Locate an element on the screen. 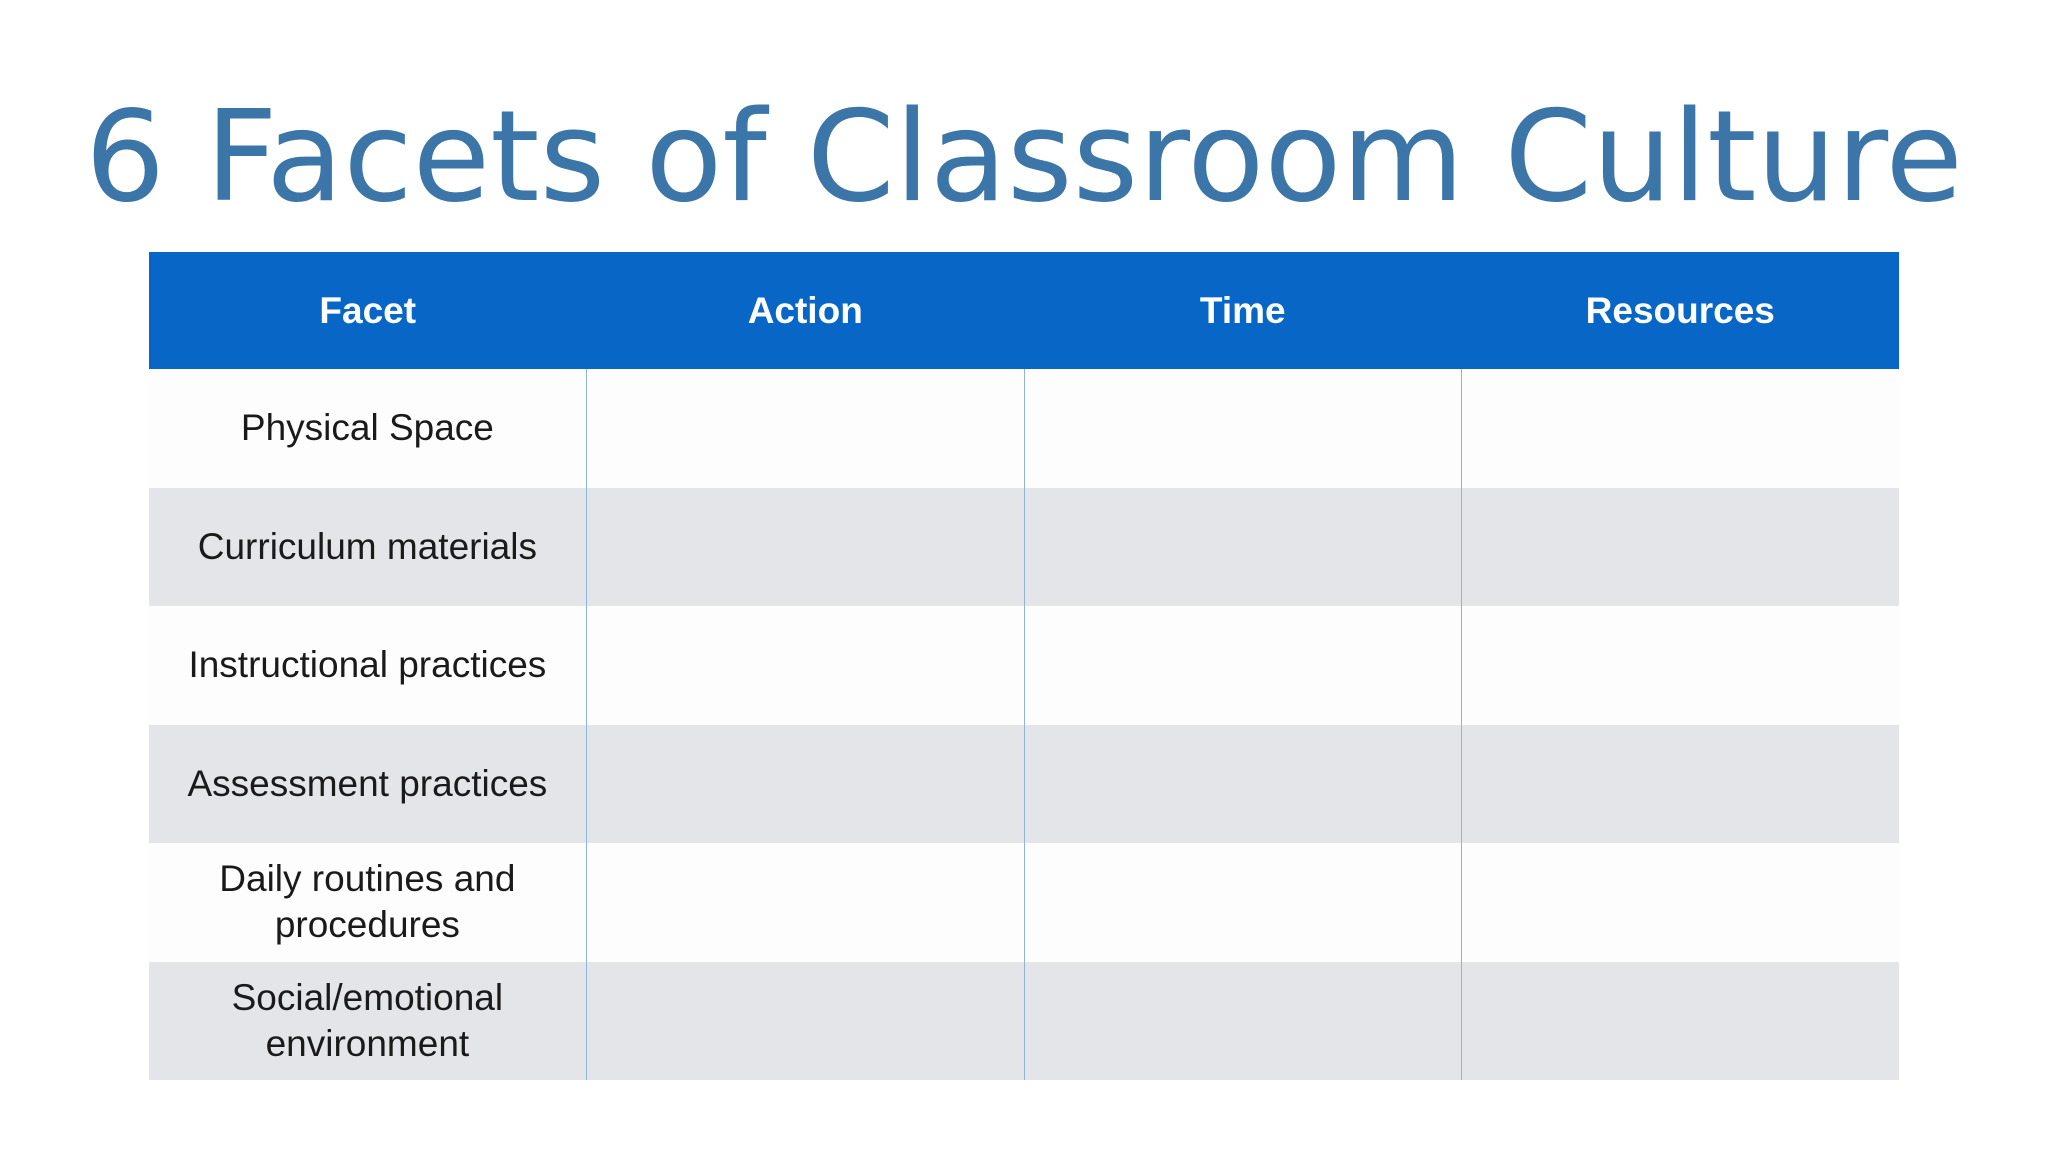 The width and height of the screenshot is (2048, 1152). facet-label: Social/emotional environment is located at coordinates (367, 1020).